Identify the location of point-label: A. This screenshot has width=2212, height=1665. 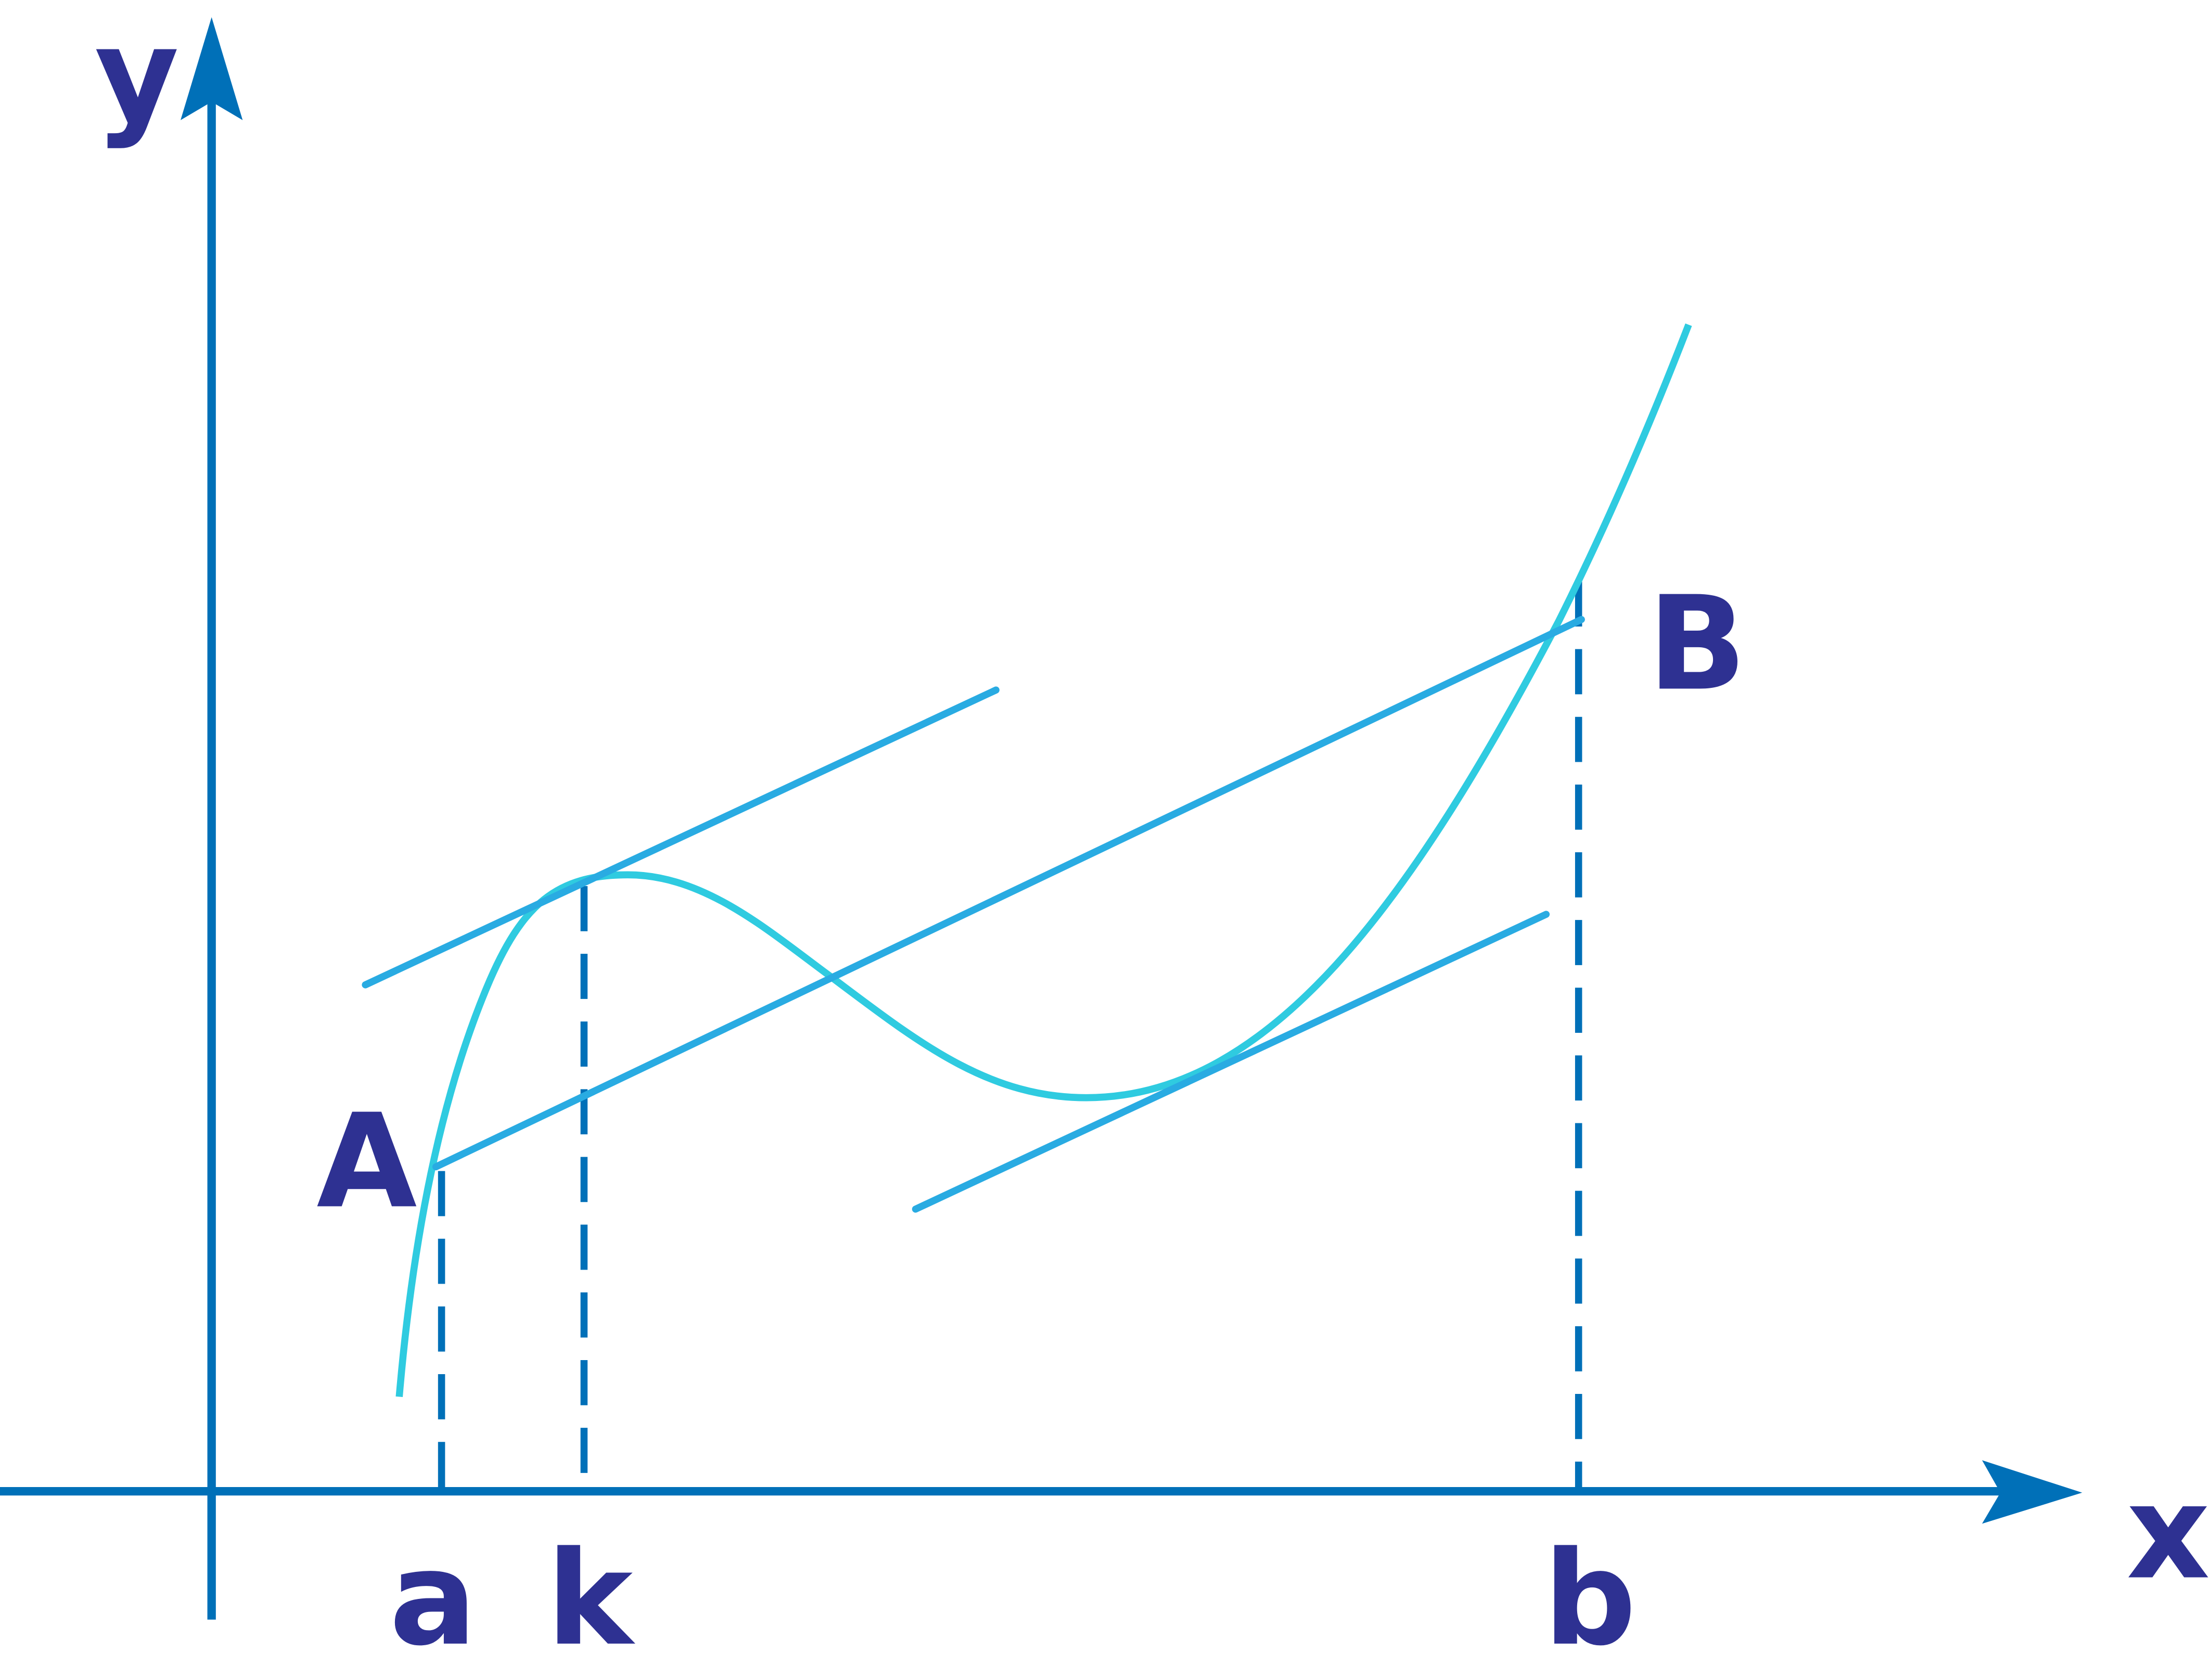
(366, 1161).